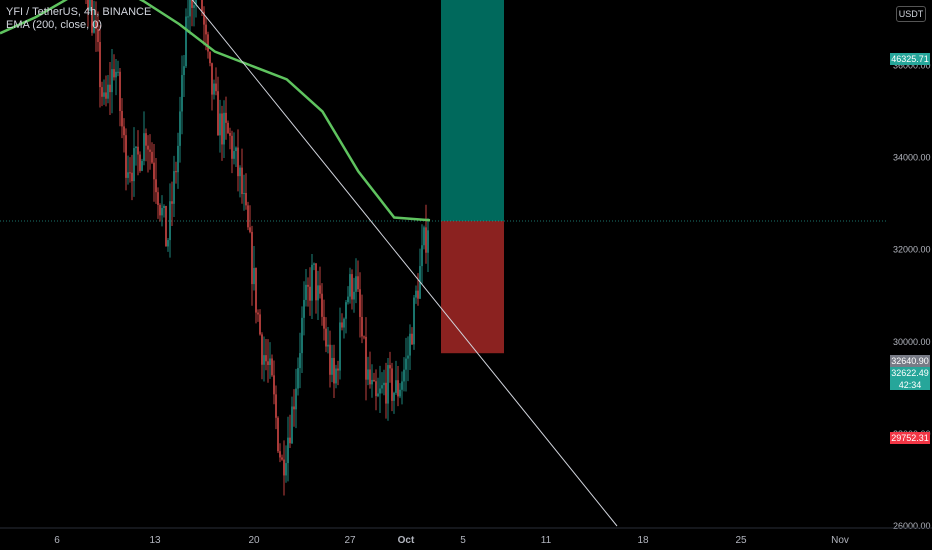 The height and width of the screenshot is (550, 932). Describe the element at coordinates (57, 540) in the screenshot. I see `time-tick-label: 6` at that location.